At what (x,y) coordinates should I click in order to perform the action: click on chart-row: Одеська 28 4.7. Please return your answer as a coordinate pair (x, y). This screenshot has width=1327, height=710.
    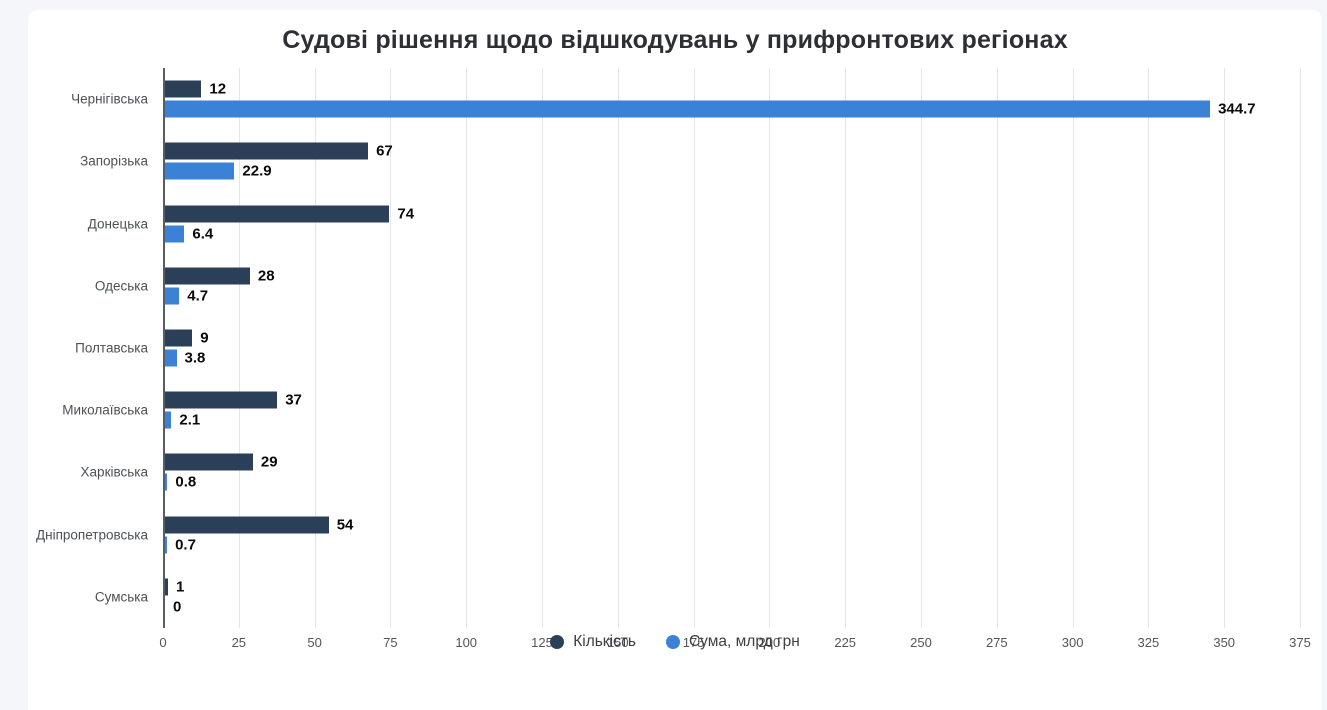
    Looking at the image, I should click on (697, 286).